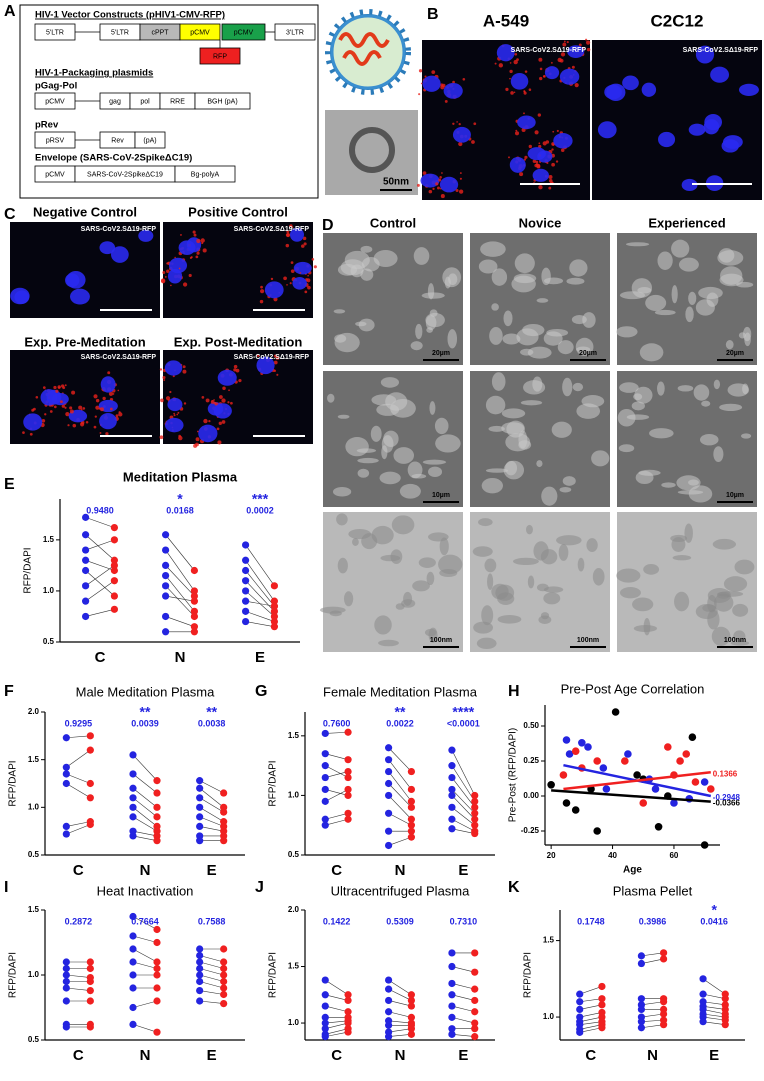 The height and width of the screenshot is (1081, 764). Describe the element at coordinates (294, 1022) in the screenshot. I see `y-tick-label: 1.0` at that location.